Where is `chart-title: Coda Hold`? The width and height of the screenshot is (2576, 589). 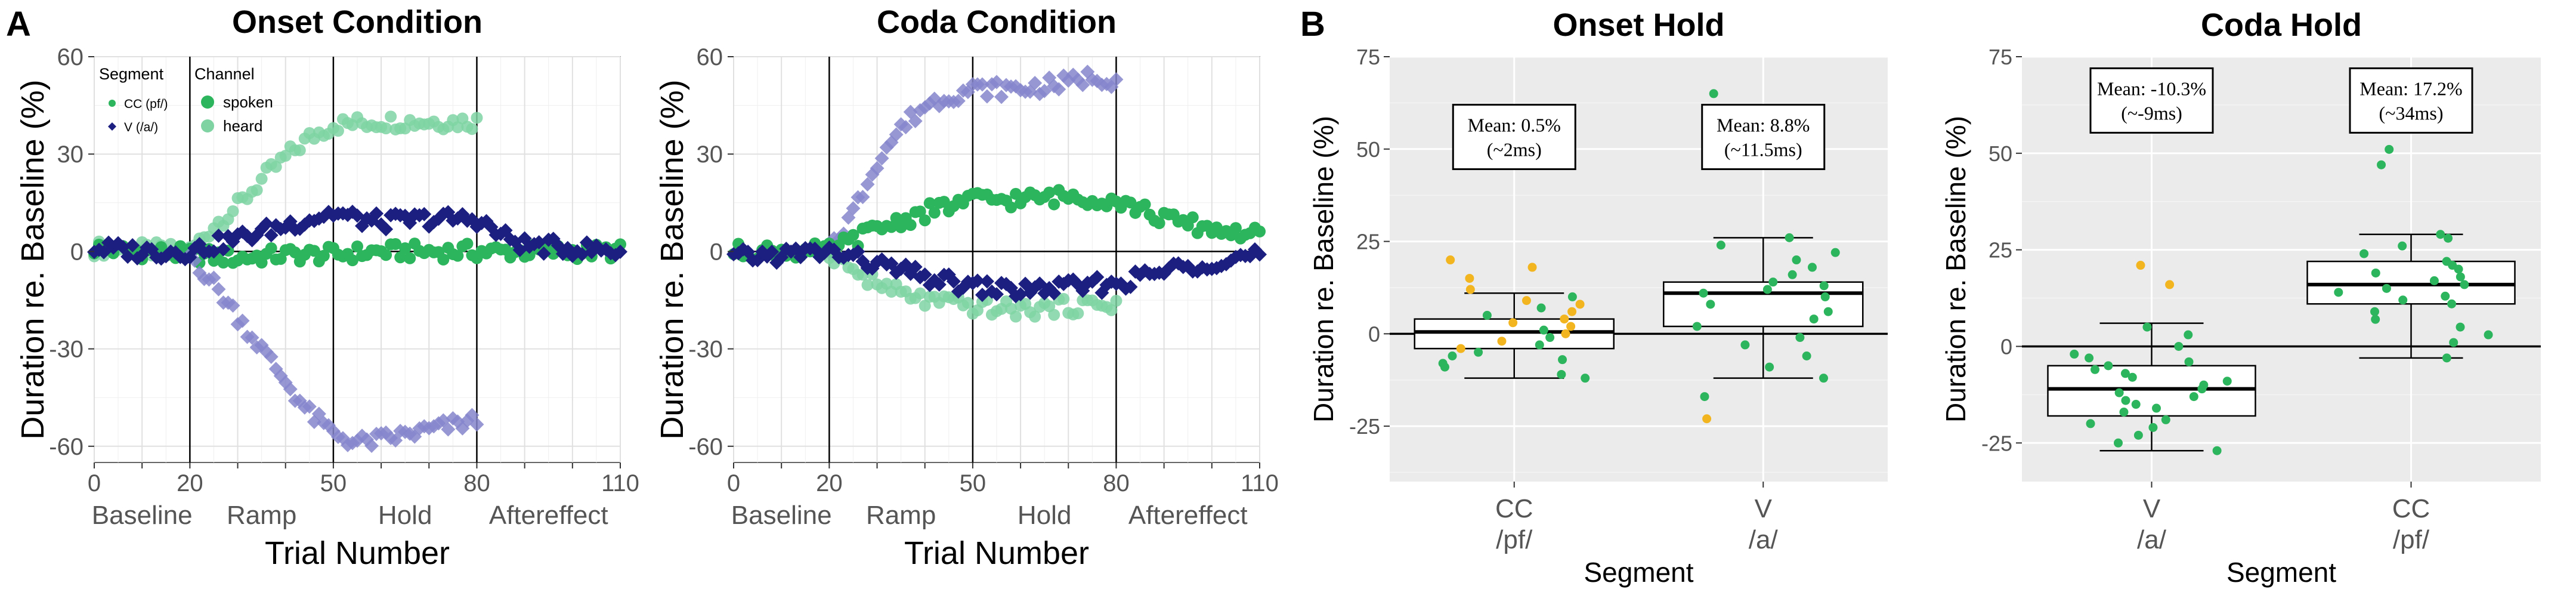 chart-title: Coda Hold is located at coordinates (2281, 25).